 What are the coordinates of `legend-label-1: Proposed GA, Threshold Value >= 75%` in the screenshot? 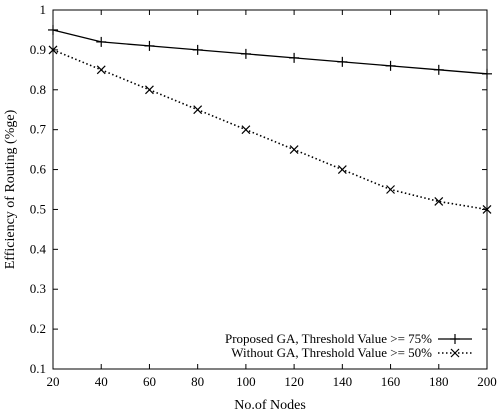 It's located at (328, 338).